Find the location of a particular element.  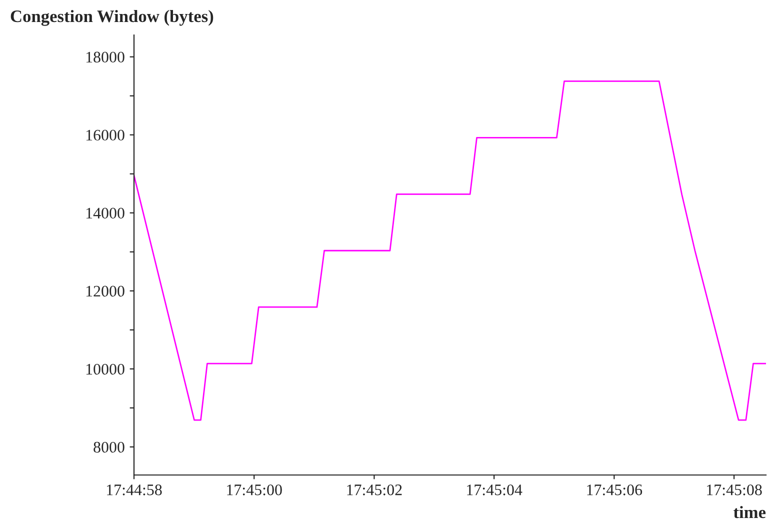

x-tick-label: 17:45:04 is located at coordinates (494, 490).